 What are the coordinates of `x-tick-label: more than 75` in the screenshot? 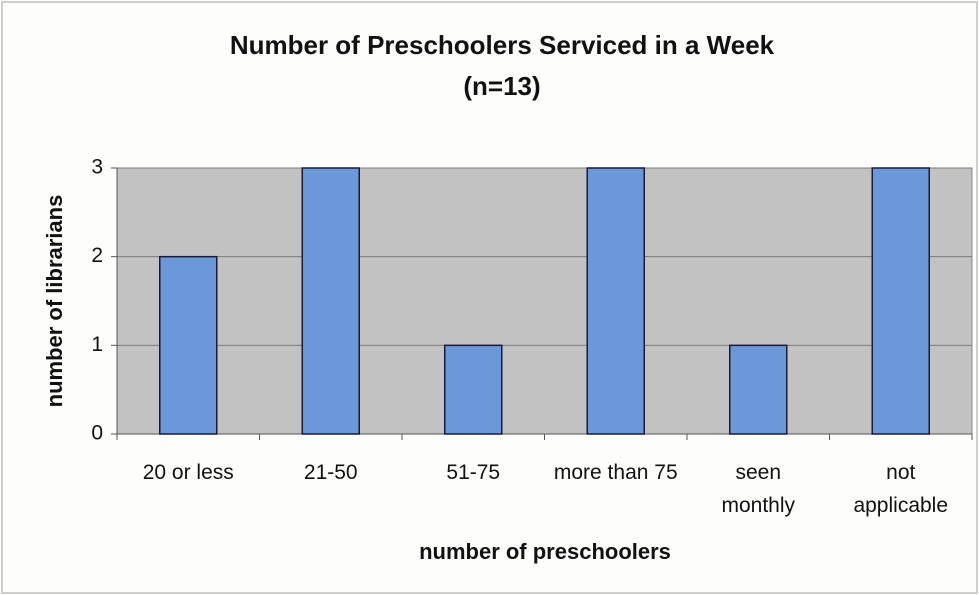 It's located at (615, 472).